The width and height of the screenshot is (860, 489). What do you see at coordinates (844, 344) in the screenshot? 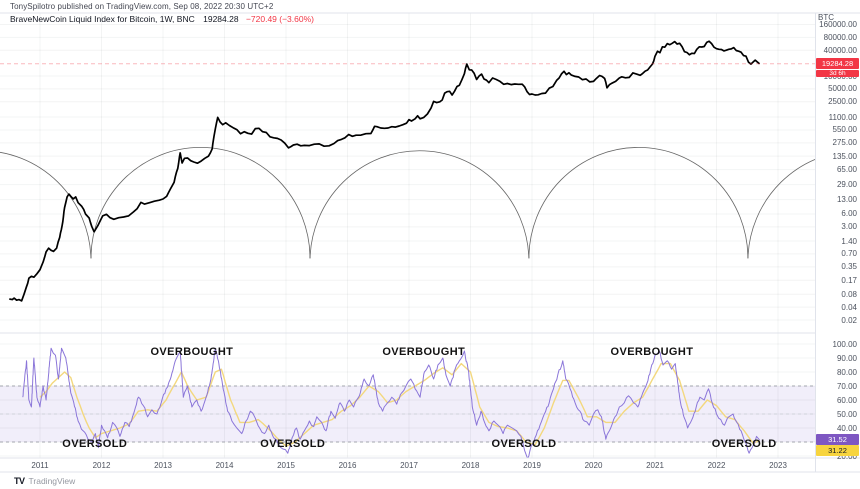
I see `indicator-axis-label: 100.00` at bounding box center [844, 344].